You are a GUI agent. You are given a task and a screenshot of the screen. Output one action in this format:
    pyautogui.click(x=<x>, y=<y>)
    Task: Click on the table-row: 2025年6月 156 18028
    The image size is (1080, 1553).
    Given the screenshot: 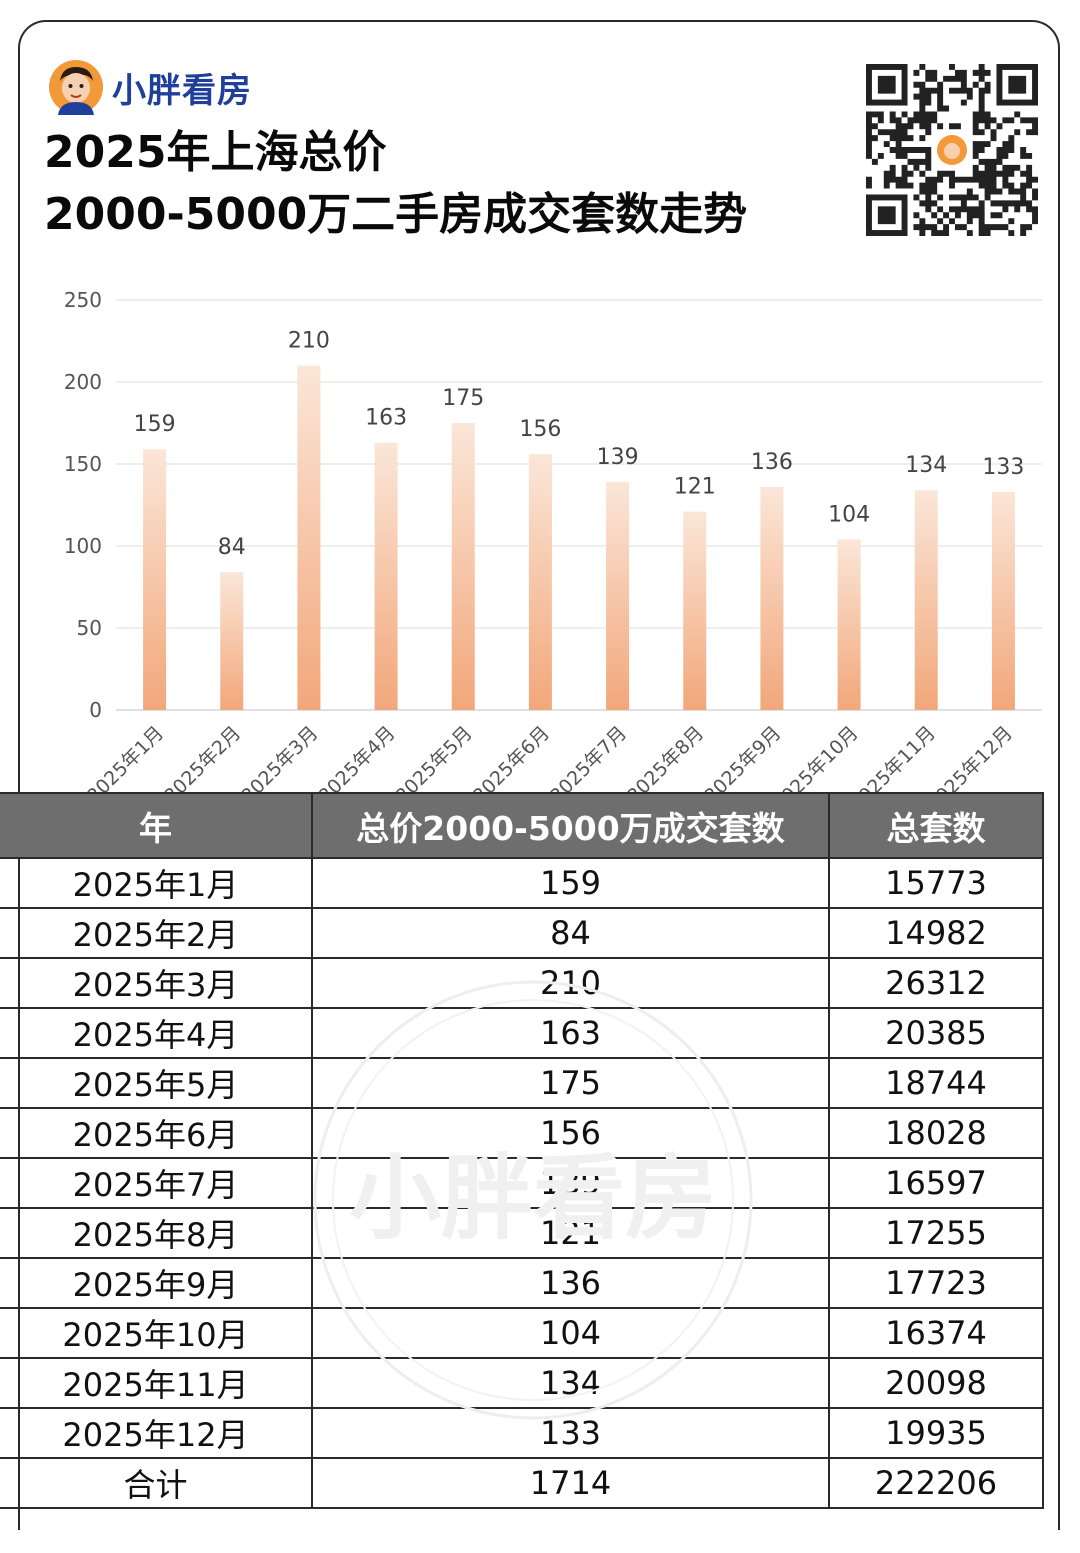 What is the action you would take?
    pyautogui.click(x=522, y=1133)
    